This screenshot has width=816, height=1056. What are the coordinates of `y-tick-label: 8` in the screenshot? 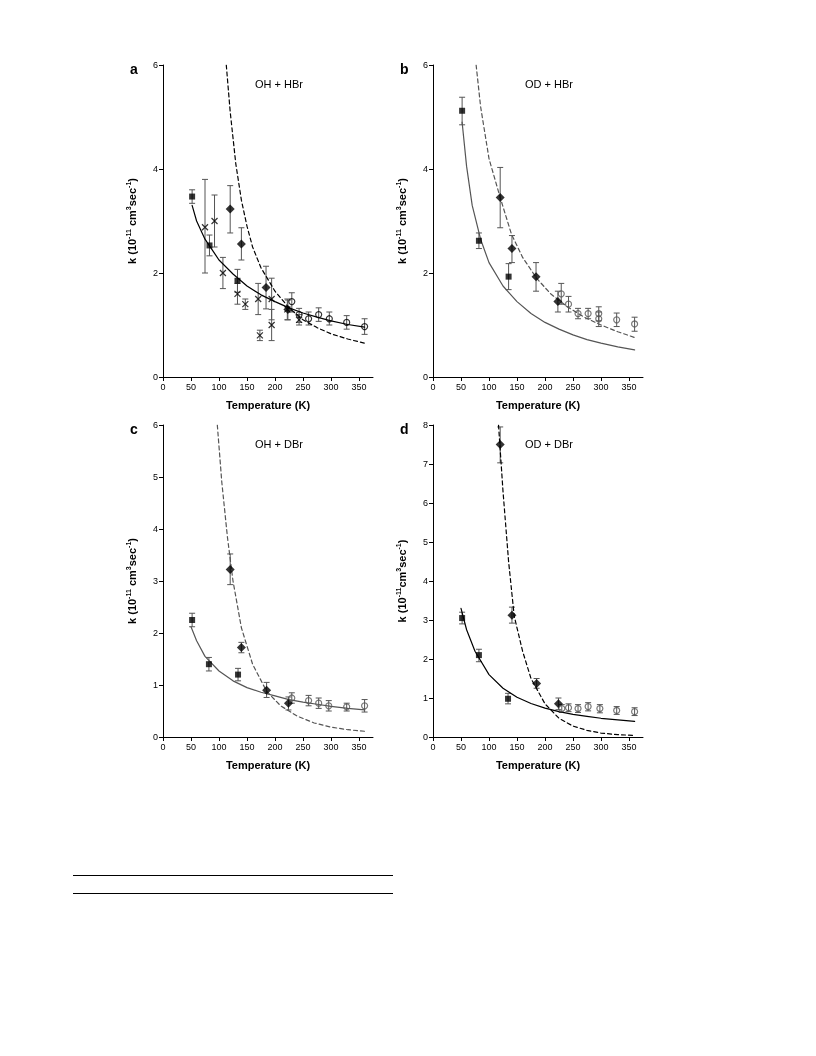 It's located at (425, 425).